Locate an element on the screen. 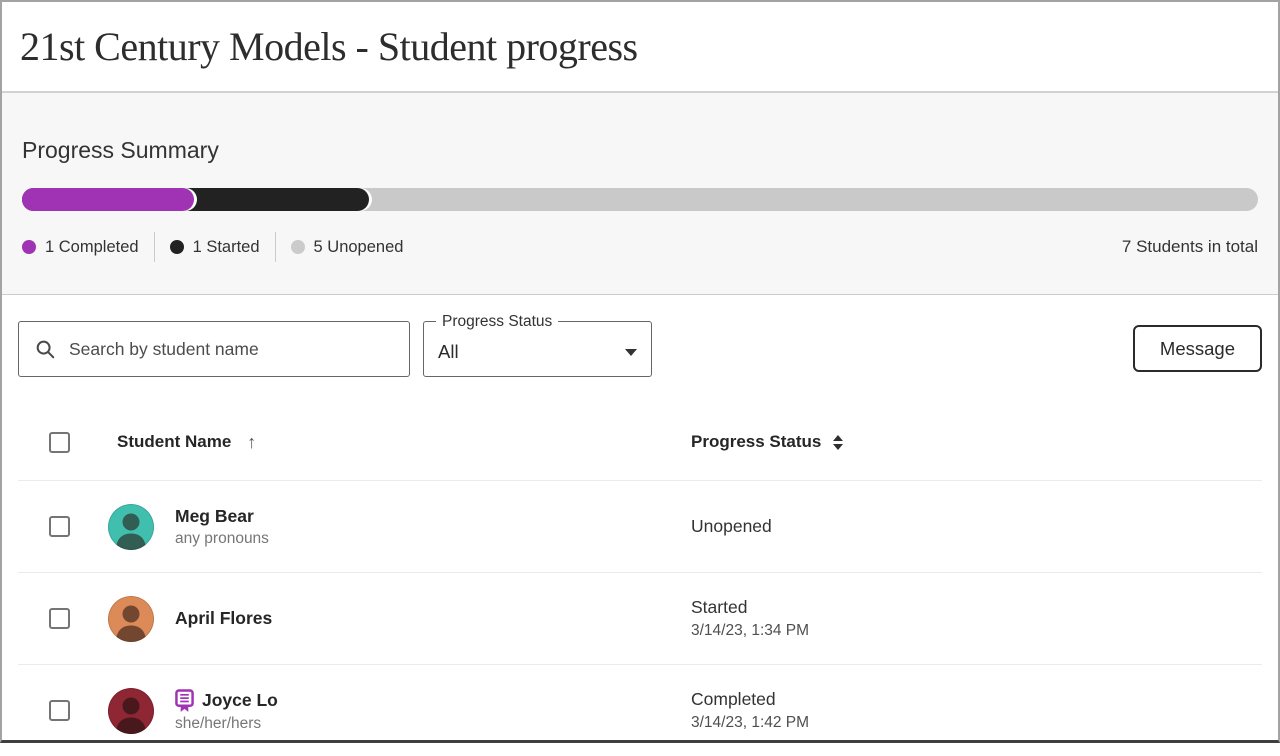  legend-item-completed: 1 Completed is located at coordinates (80, 247).